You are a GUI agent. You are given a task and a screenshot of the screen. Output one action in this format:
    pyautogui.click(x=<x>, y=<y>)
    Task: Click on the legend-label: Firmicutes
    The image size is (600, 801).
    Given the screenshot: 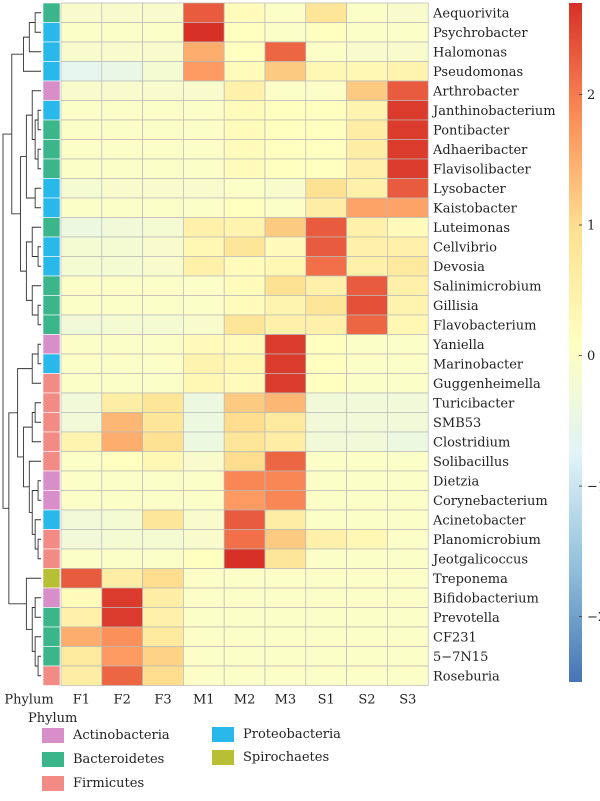 What is the action you would take?
    pyautogui.click(x=109, y=783)
    